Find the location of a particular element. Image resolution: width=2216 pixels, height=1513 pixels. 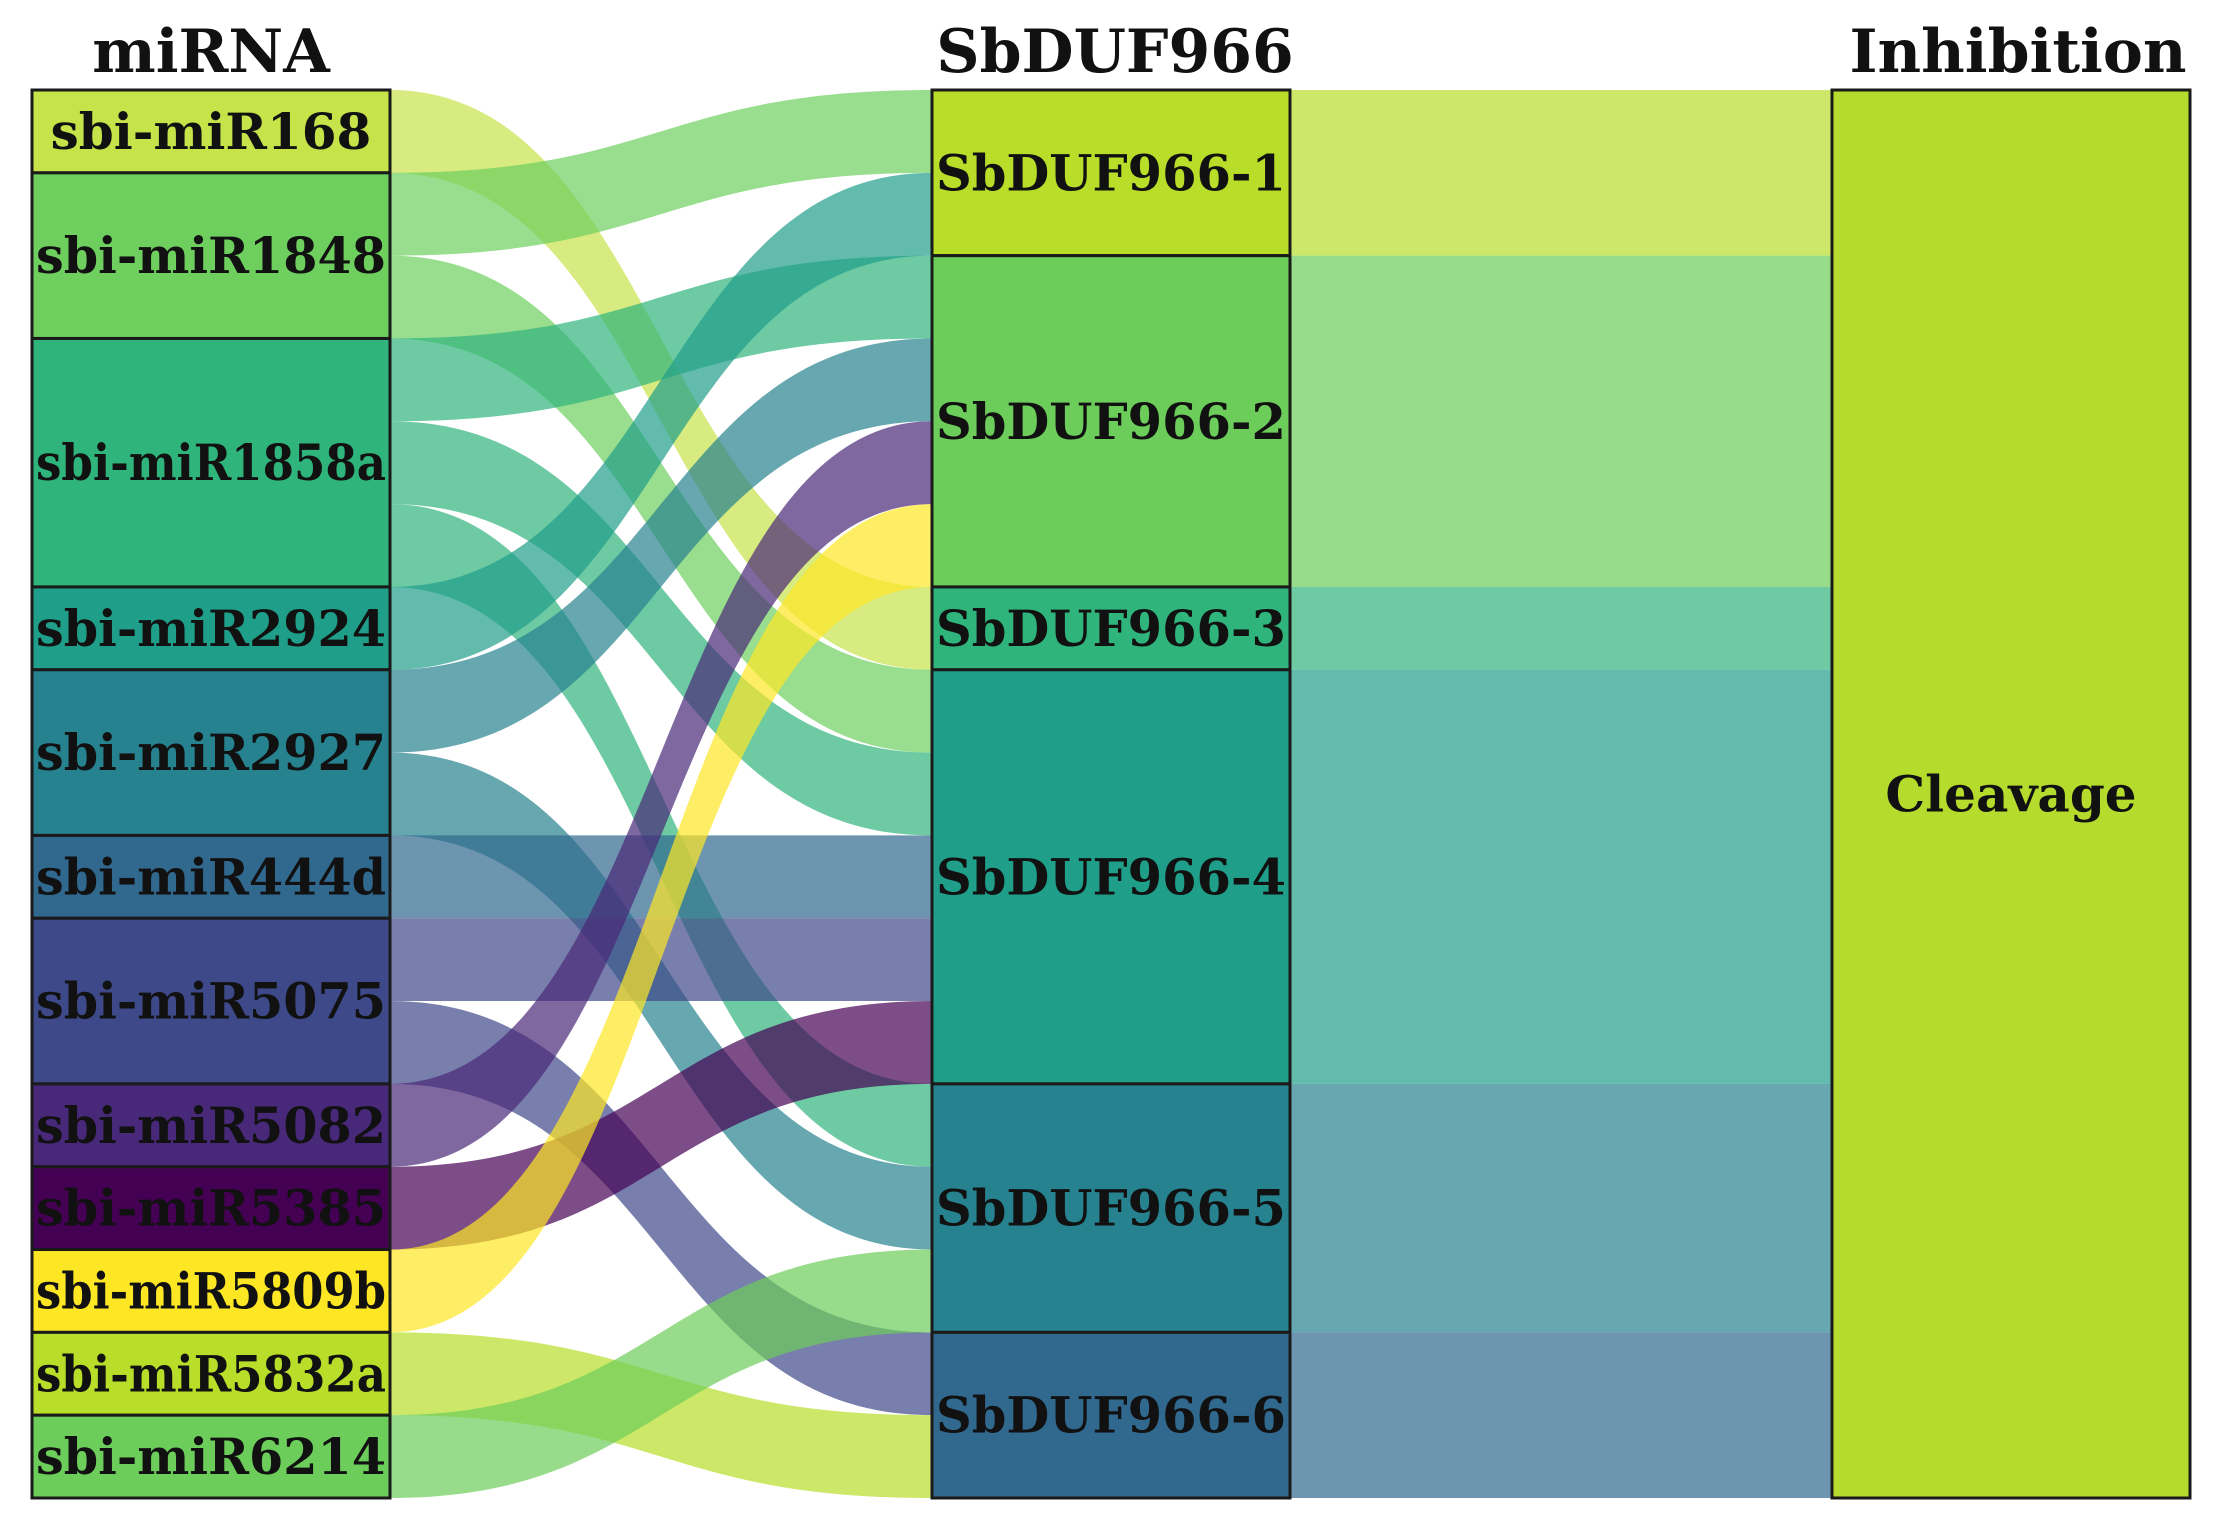

link-sbduf966-6-to-cleavage is located at coordinates (1561, 1415).